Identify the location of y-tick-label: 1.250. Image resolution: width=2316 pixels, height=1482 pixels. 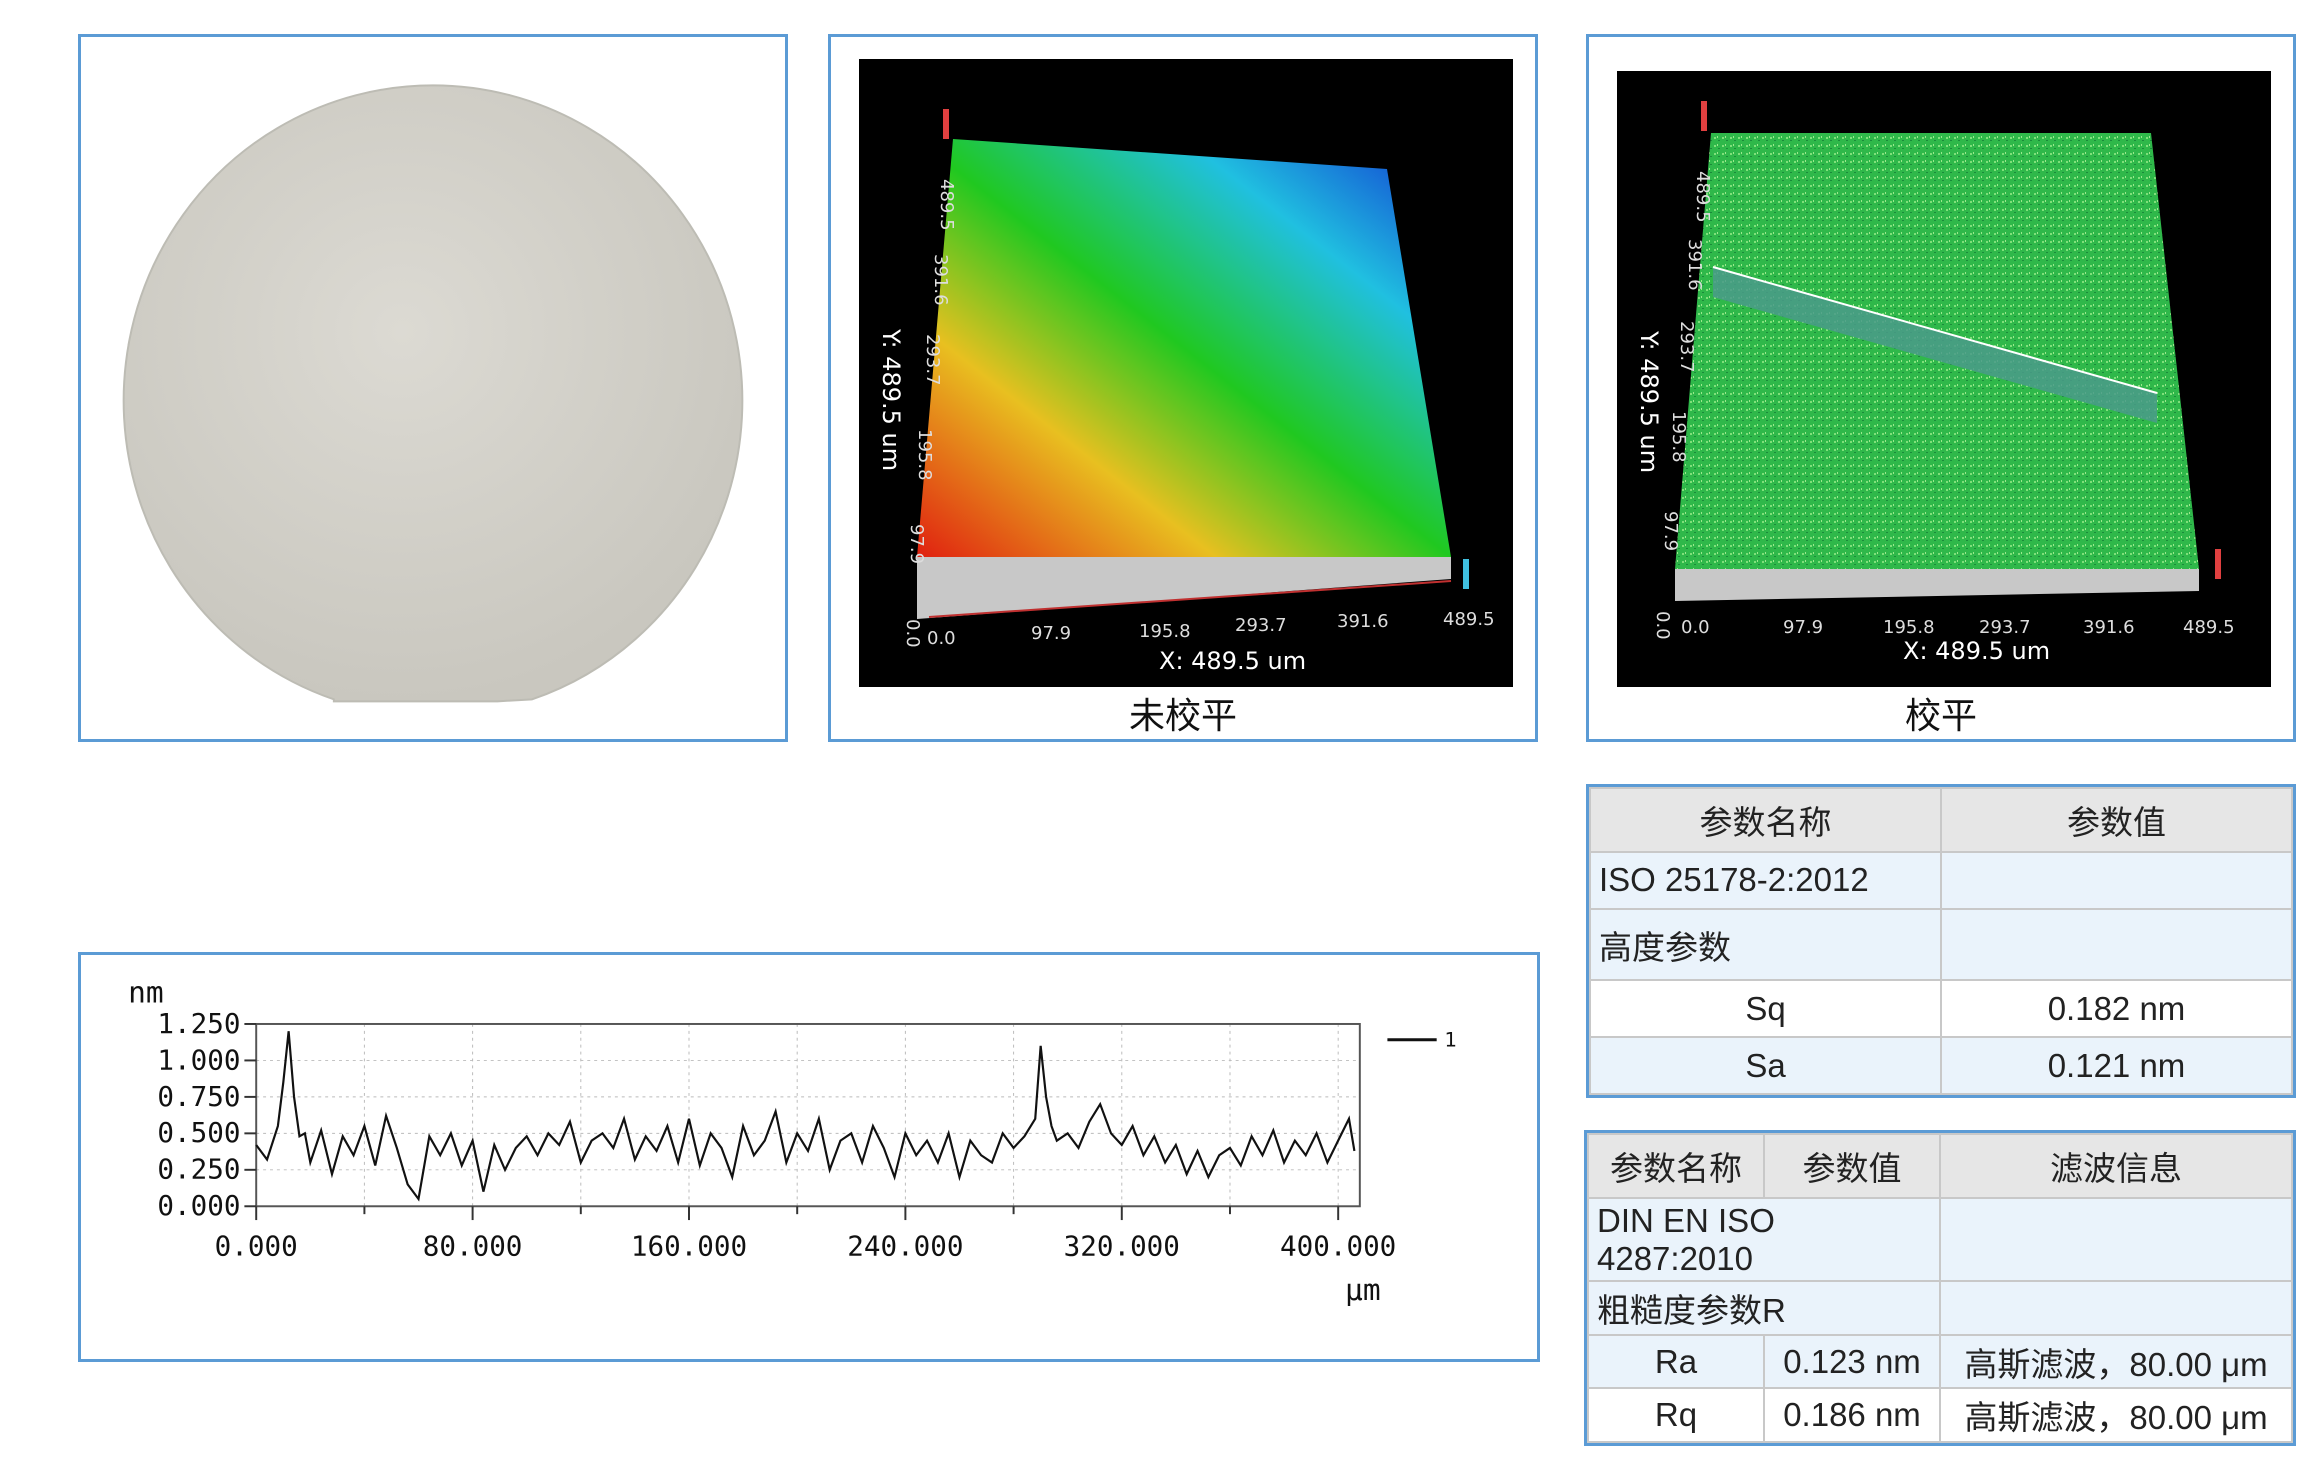
(198, 1023).